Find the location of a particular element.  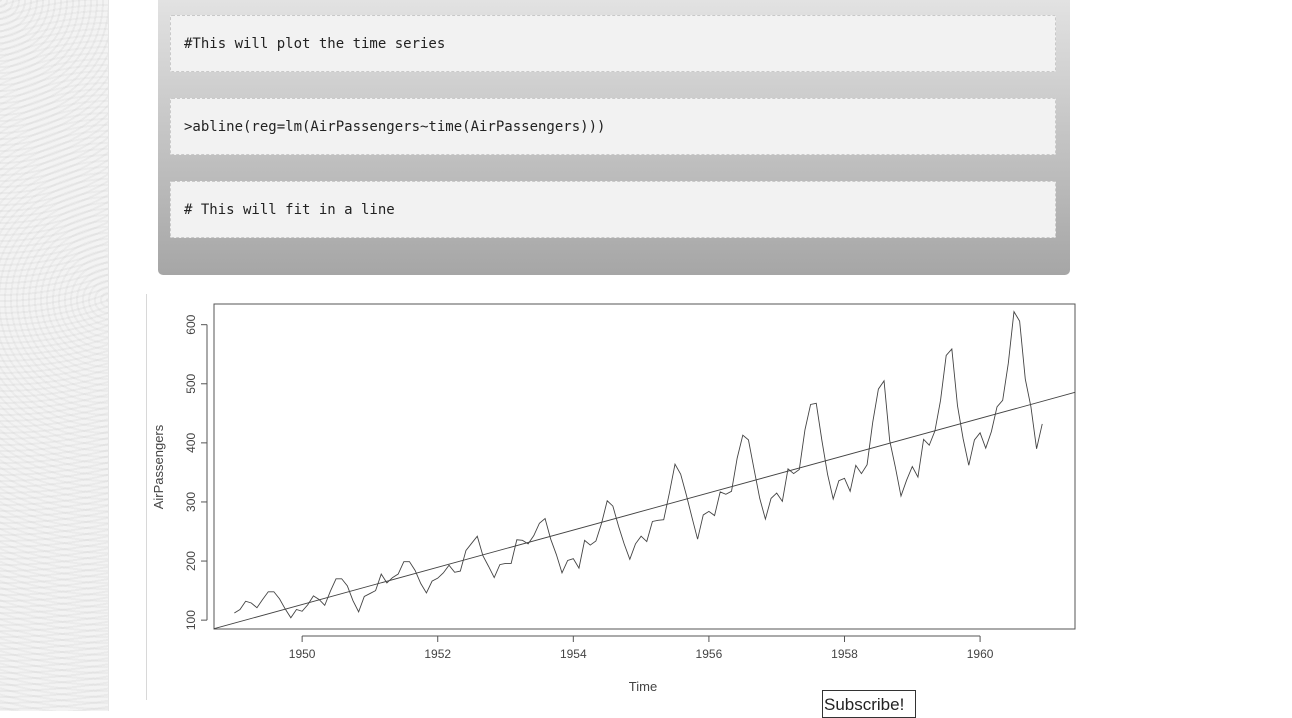

x-tick-label: 1952 is located at coordinates (437, 654).